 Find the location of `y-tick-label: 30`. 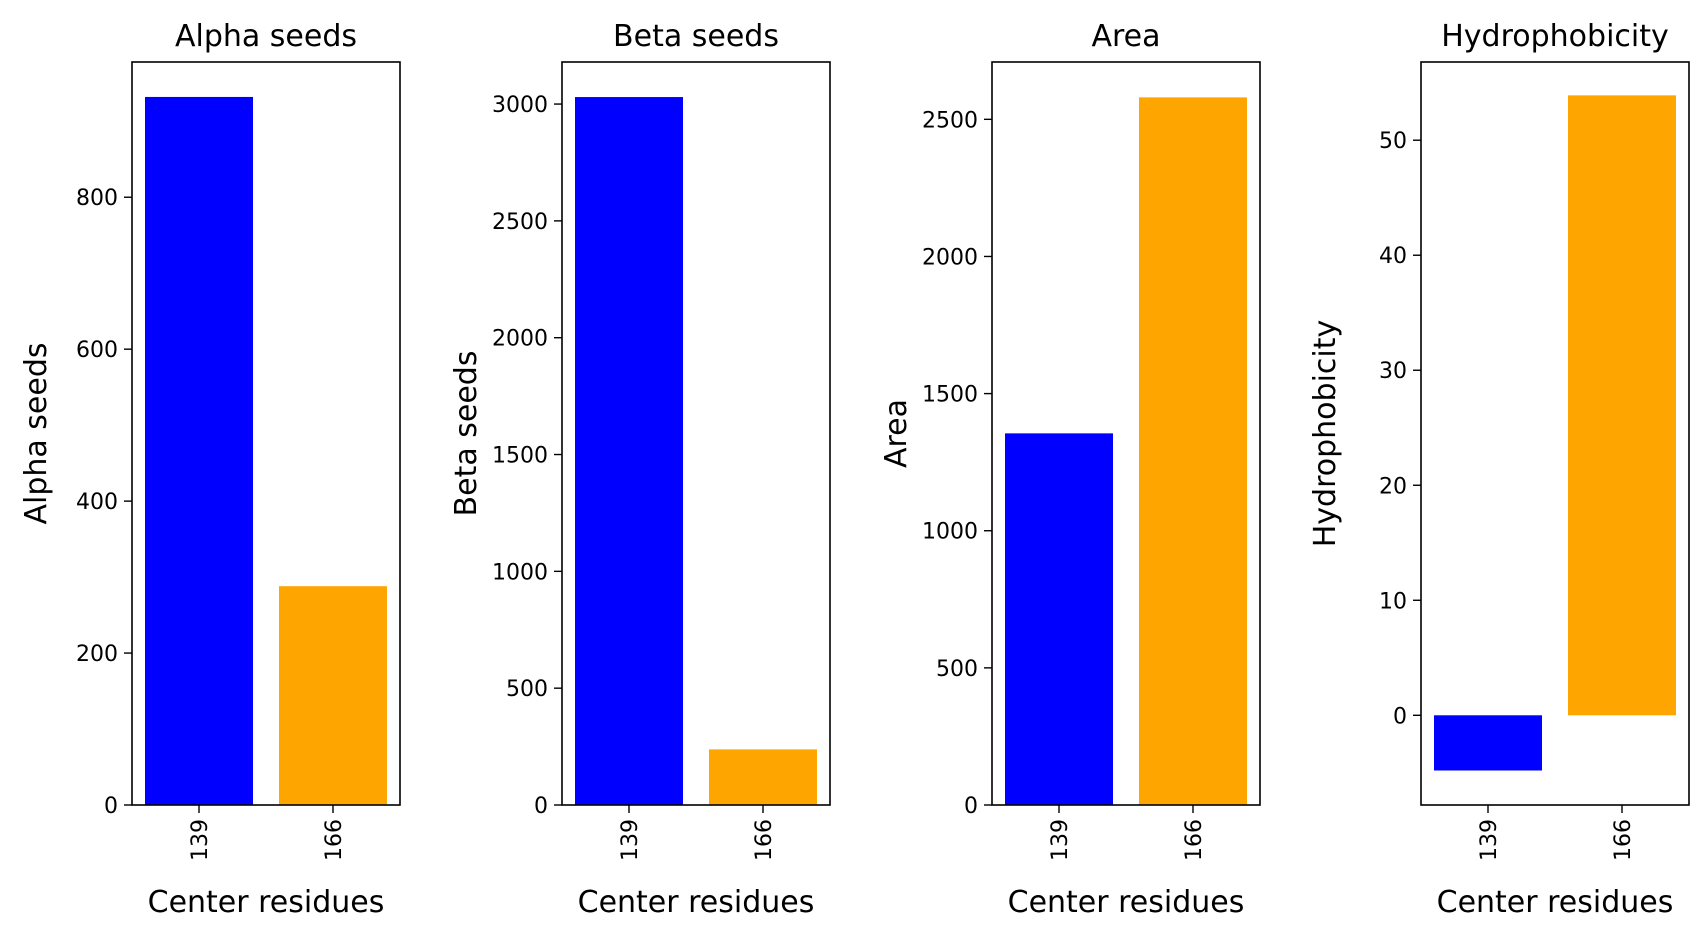

y-tick-label: 30 is located at coordinates (1393, 371).